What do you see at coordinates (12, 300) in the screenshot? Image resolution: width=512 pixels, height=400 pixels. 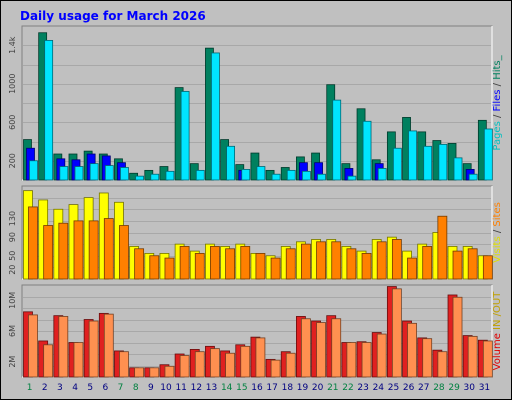 I see `y-tick-label: 10M` at bounding box center [12, 300].